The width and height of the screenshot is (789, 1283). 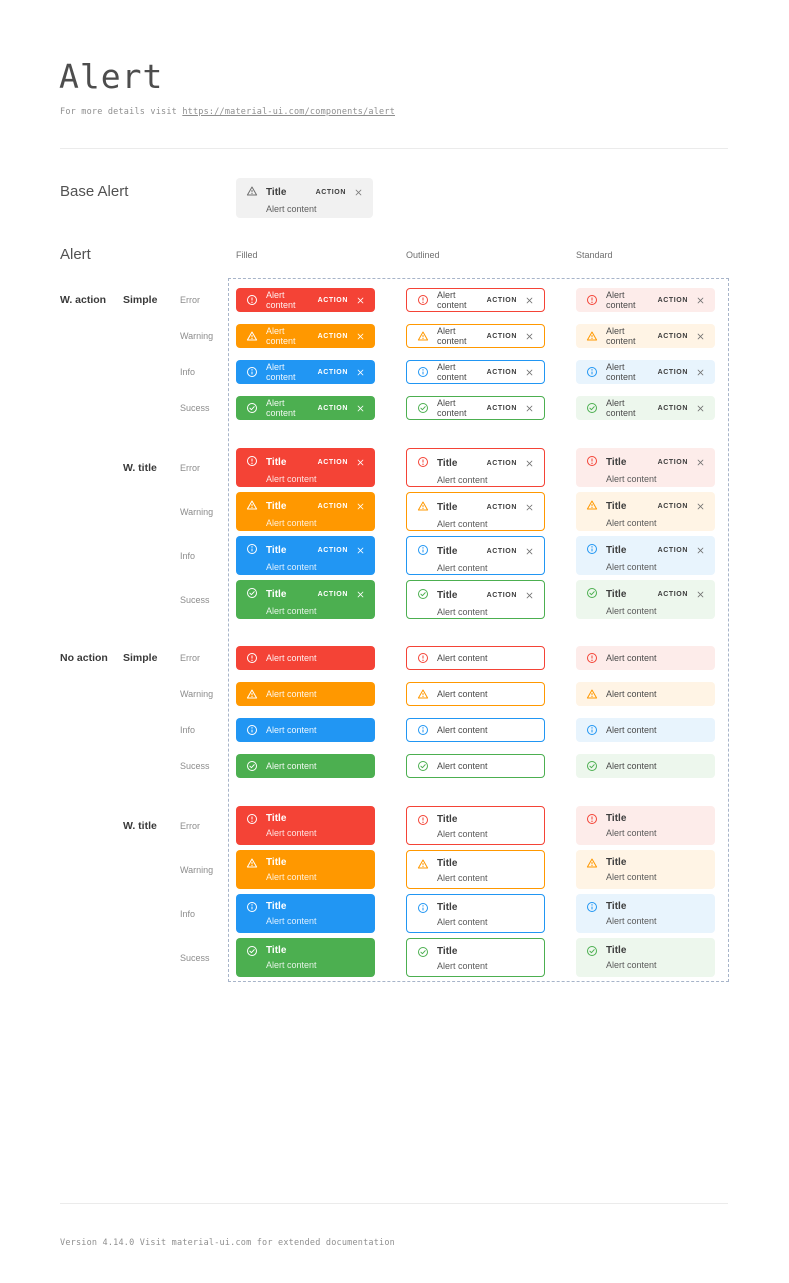 What do you see at coordinates (645, 825) in the screenshot?
I see `alert-standard-error: Title Alert content` at bounding box center [645, 825].